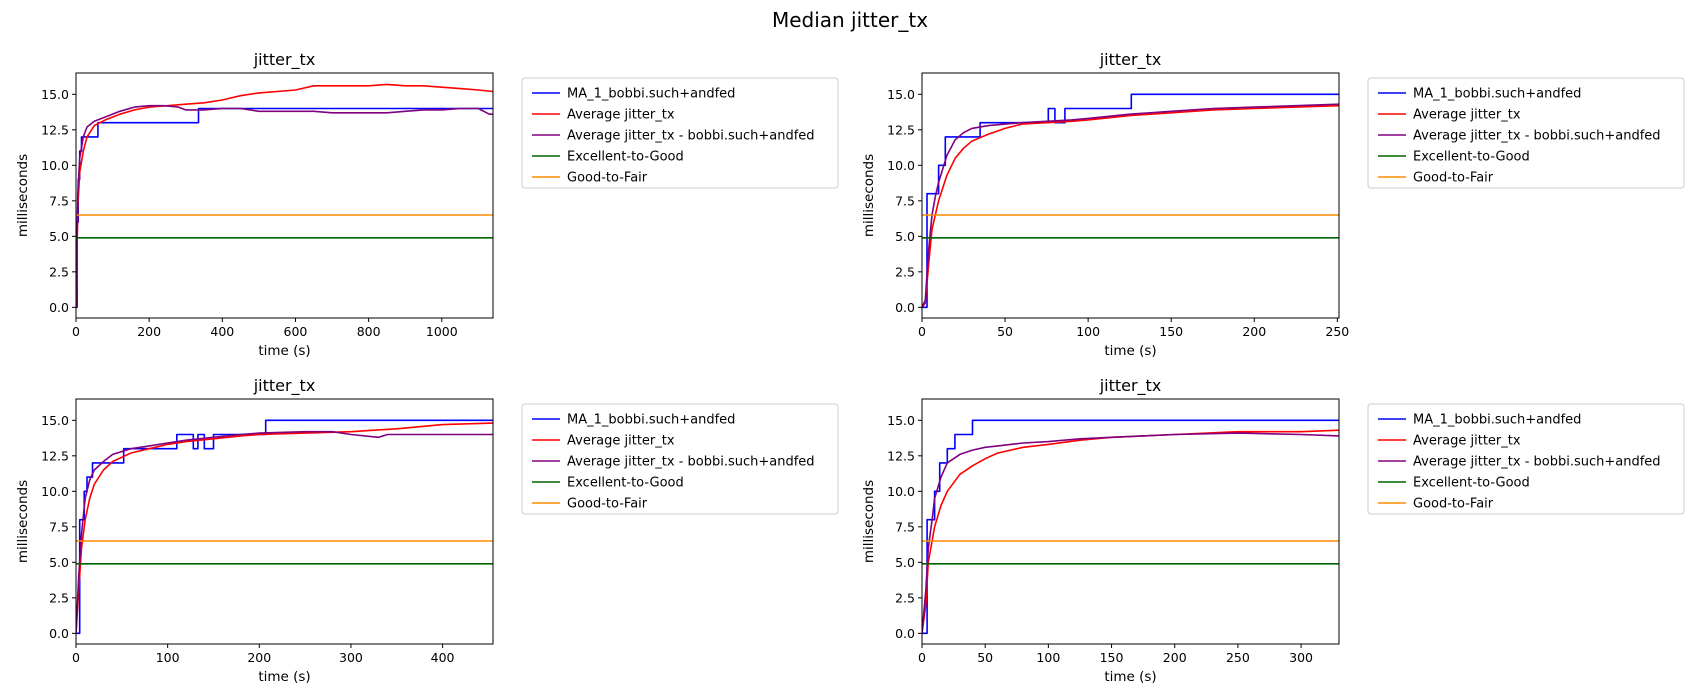  Describe the element at coordinates (442, 331) in the screenshot. I see `x-tick-label: 1000` at that location.